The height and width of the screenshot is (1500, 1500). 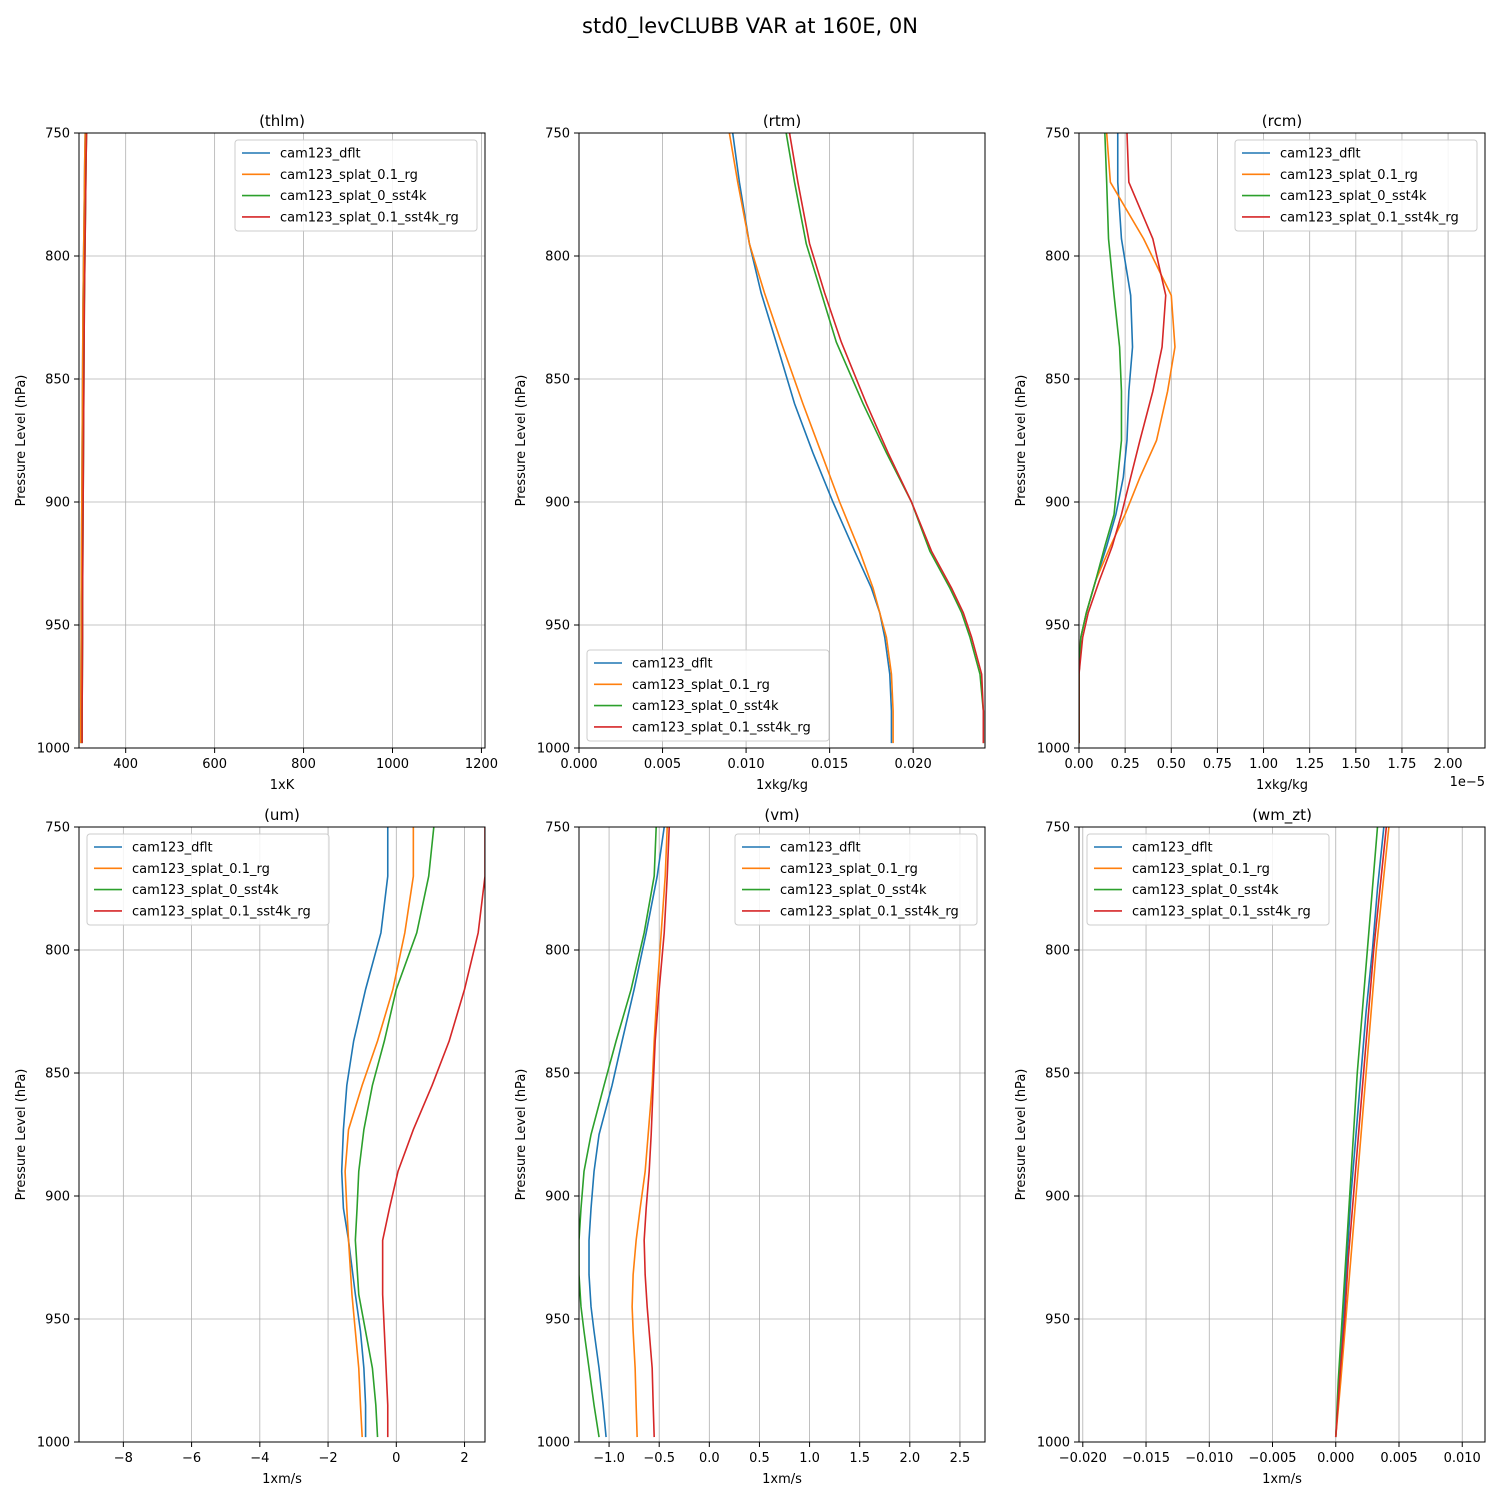 I want to click on x-tick-label: 0.00, so click(x=1079, y=764).